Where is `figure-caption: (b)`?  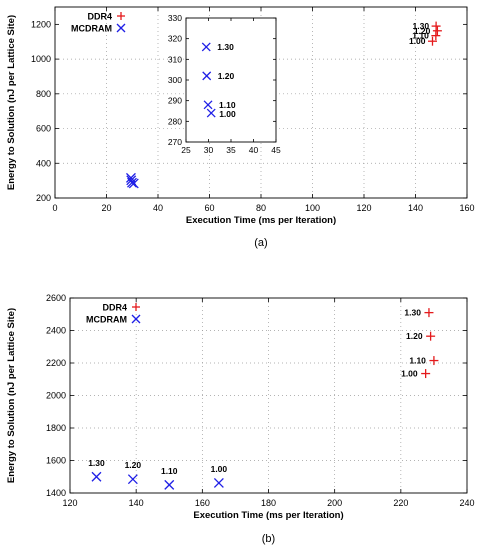
figure-caption: (b) is located at coordinates (268, 539).